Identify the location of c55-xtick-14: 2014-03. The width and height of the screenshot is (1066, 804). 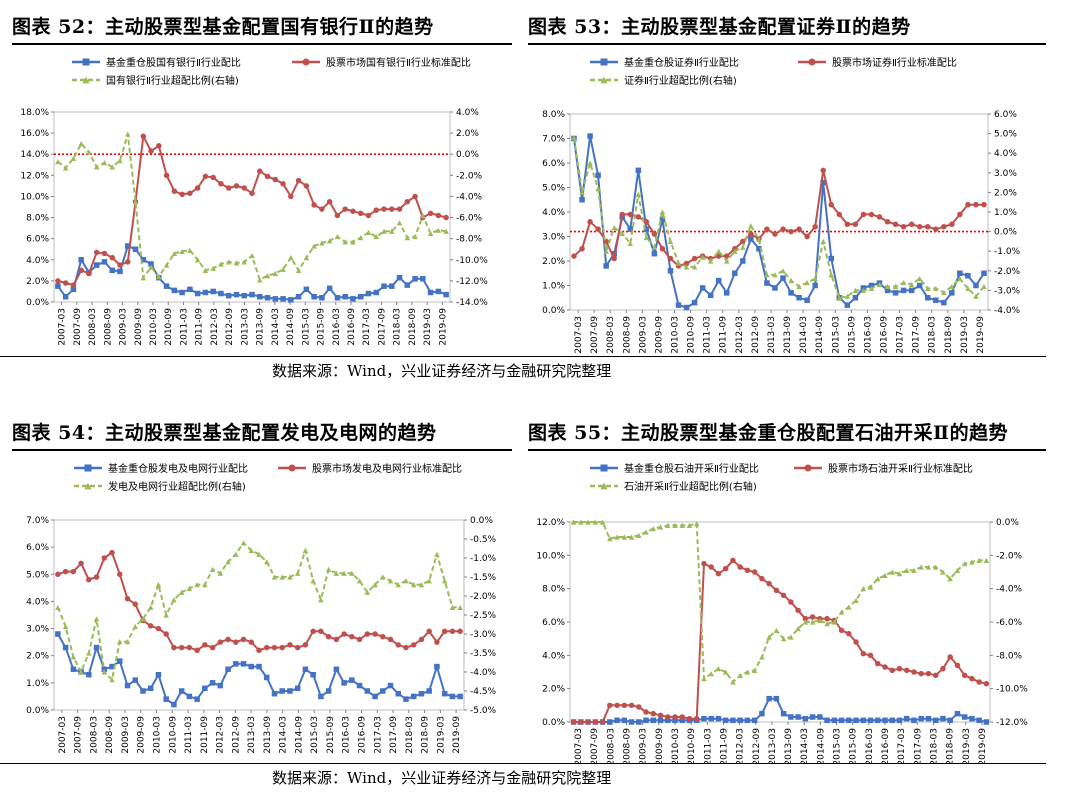
(805, 745).